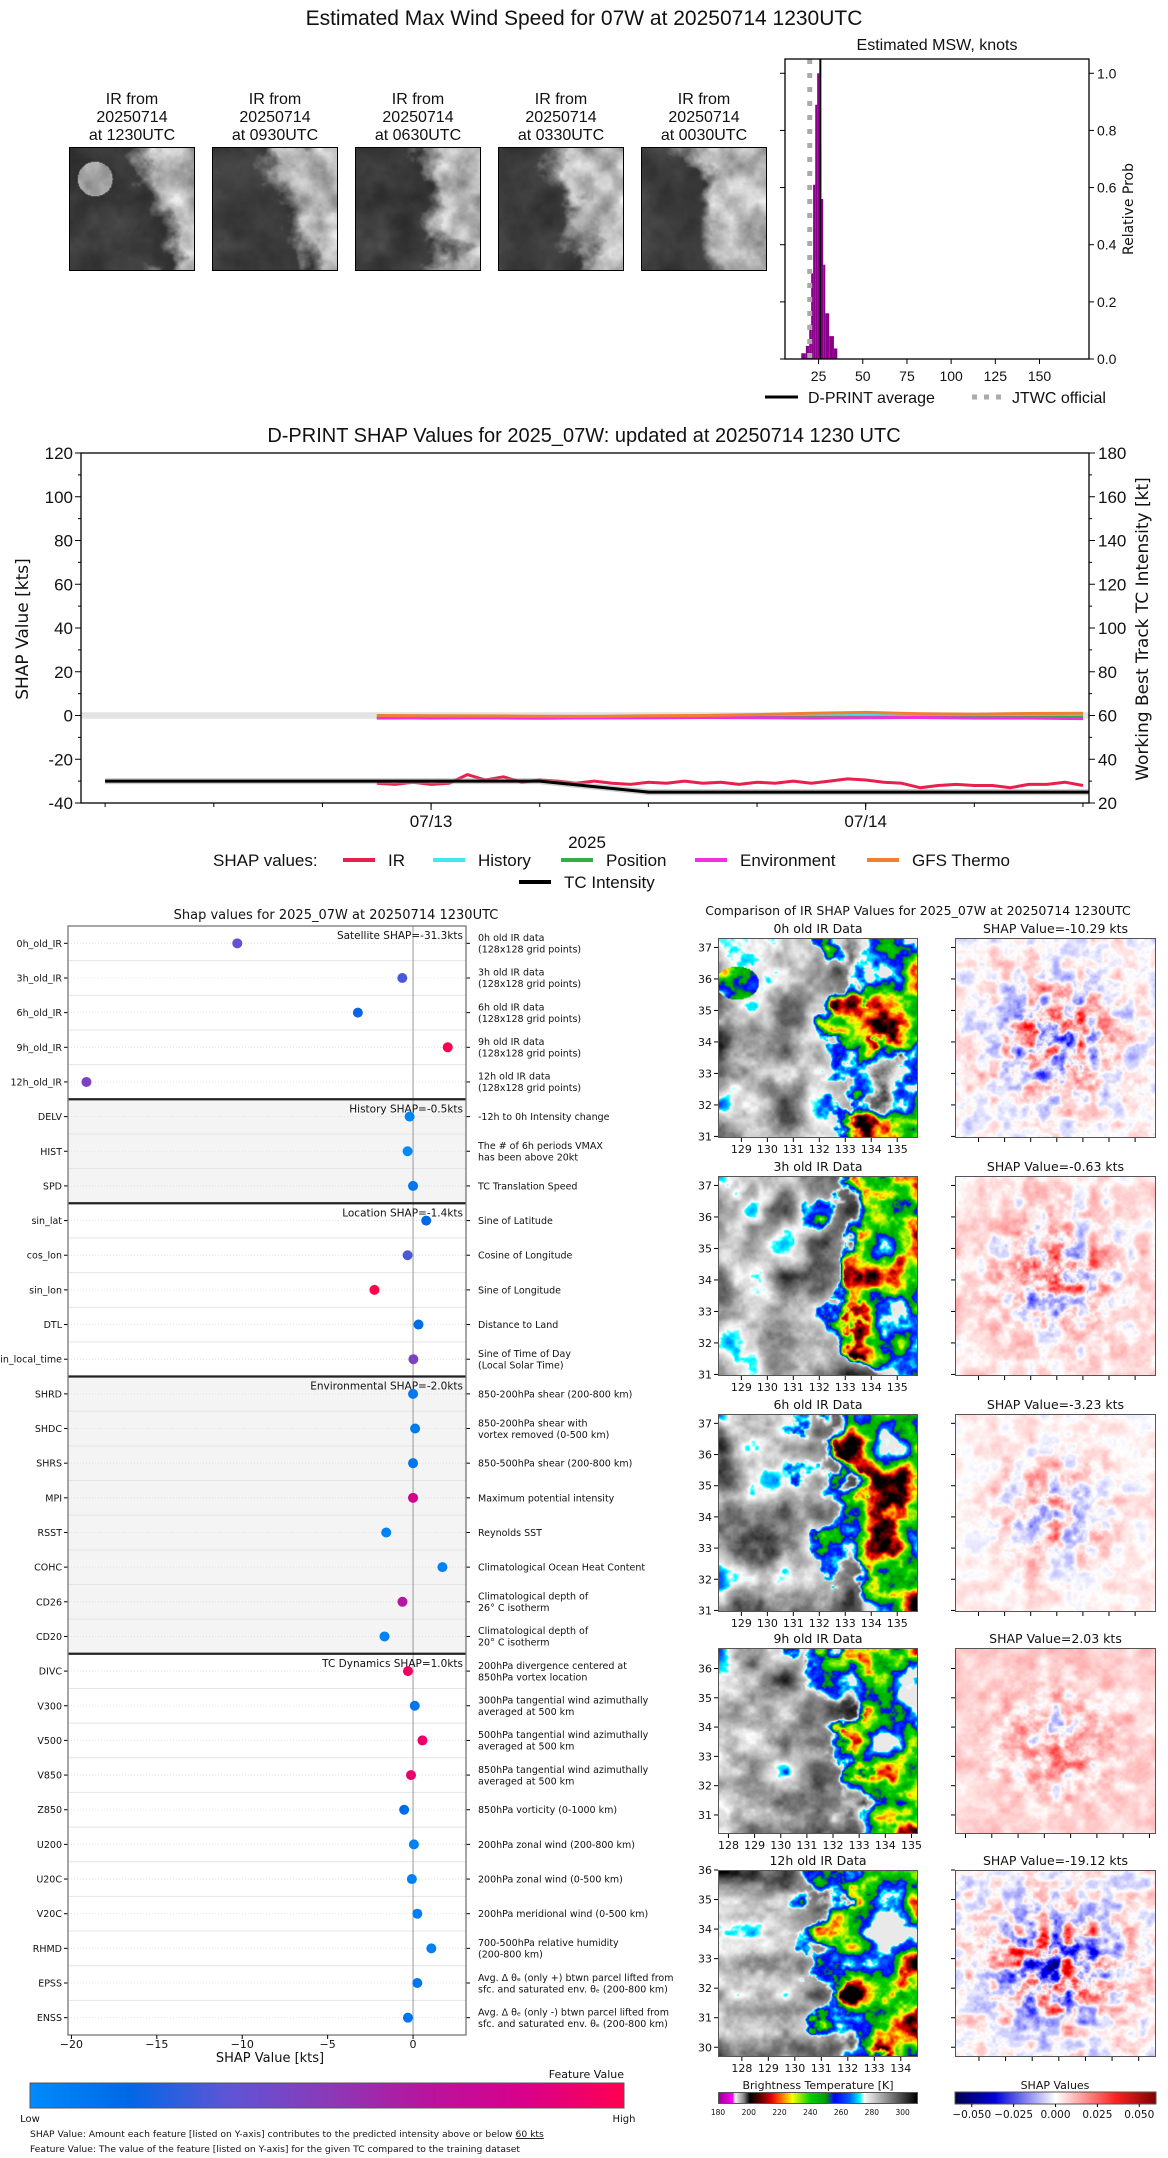 This screenshot has width=1168, height=2158. Describe the element at coordinates (59, 497) in the screenshot. I see `y-tick-label: 100` at that location.